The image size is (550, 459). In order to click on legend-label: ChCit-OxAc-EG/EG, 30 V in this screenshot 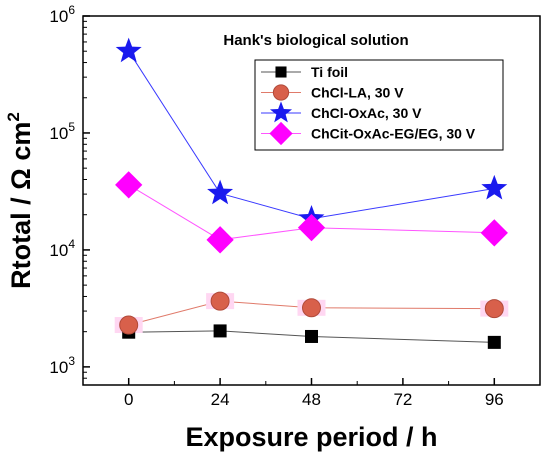, I will do `click(393, 134)`.